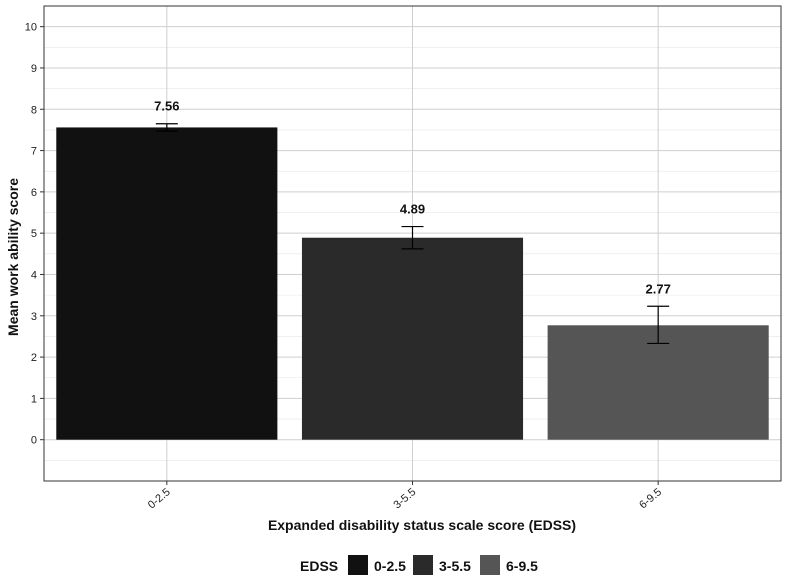 Image resolution: width=800 pixels, height=582 pixels. I want to click on legend: EDSS 0-2.5 3-5.5 6-9.5, so click(419, 565).